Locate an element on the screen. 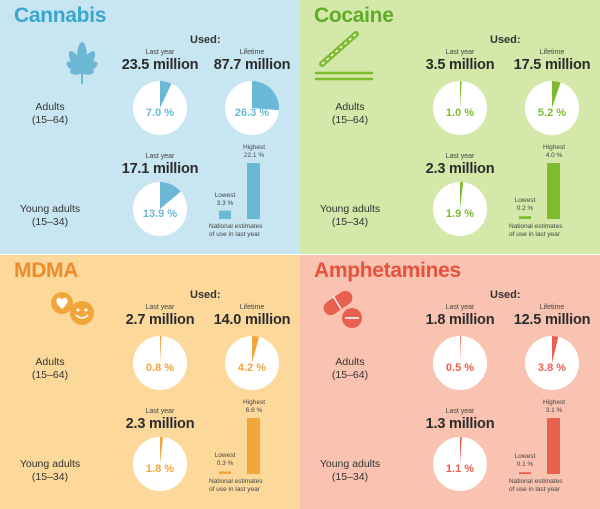 This screenshot has height=509, width=600. highest-value: 3.1 % is located at coordinates (554, 410).